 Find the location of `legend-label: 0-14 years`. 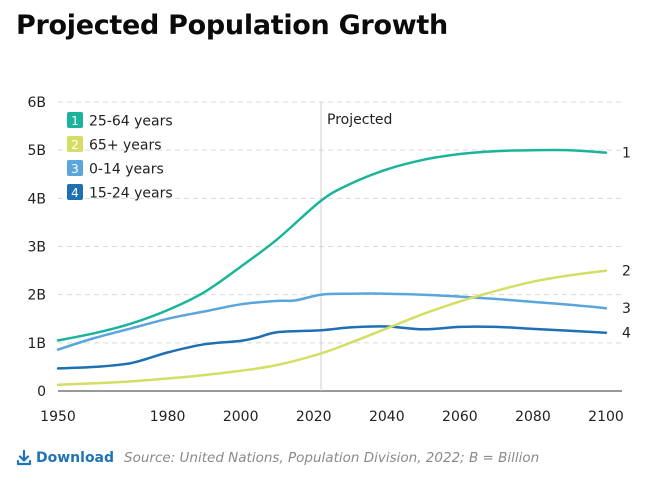

legend-label: 0-14 years is located at coordinates (126, 170).